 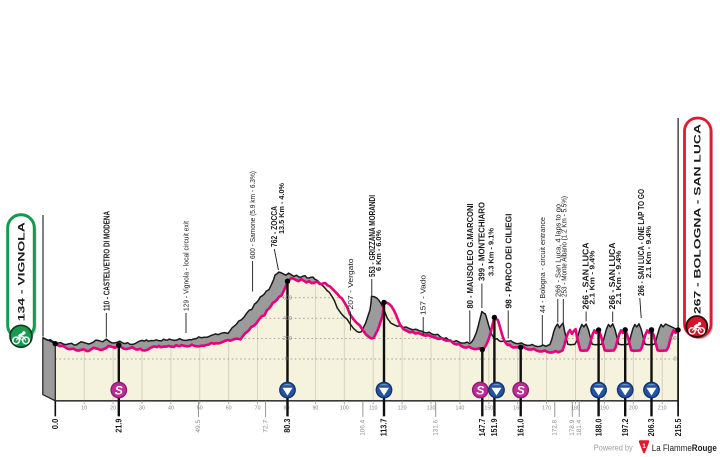 What do you see at coordinates (142, 408) in the screenshot?
I see `svg-text: 30` at bounding box center [142, 408].